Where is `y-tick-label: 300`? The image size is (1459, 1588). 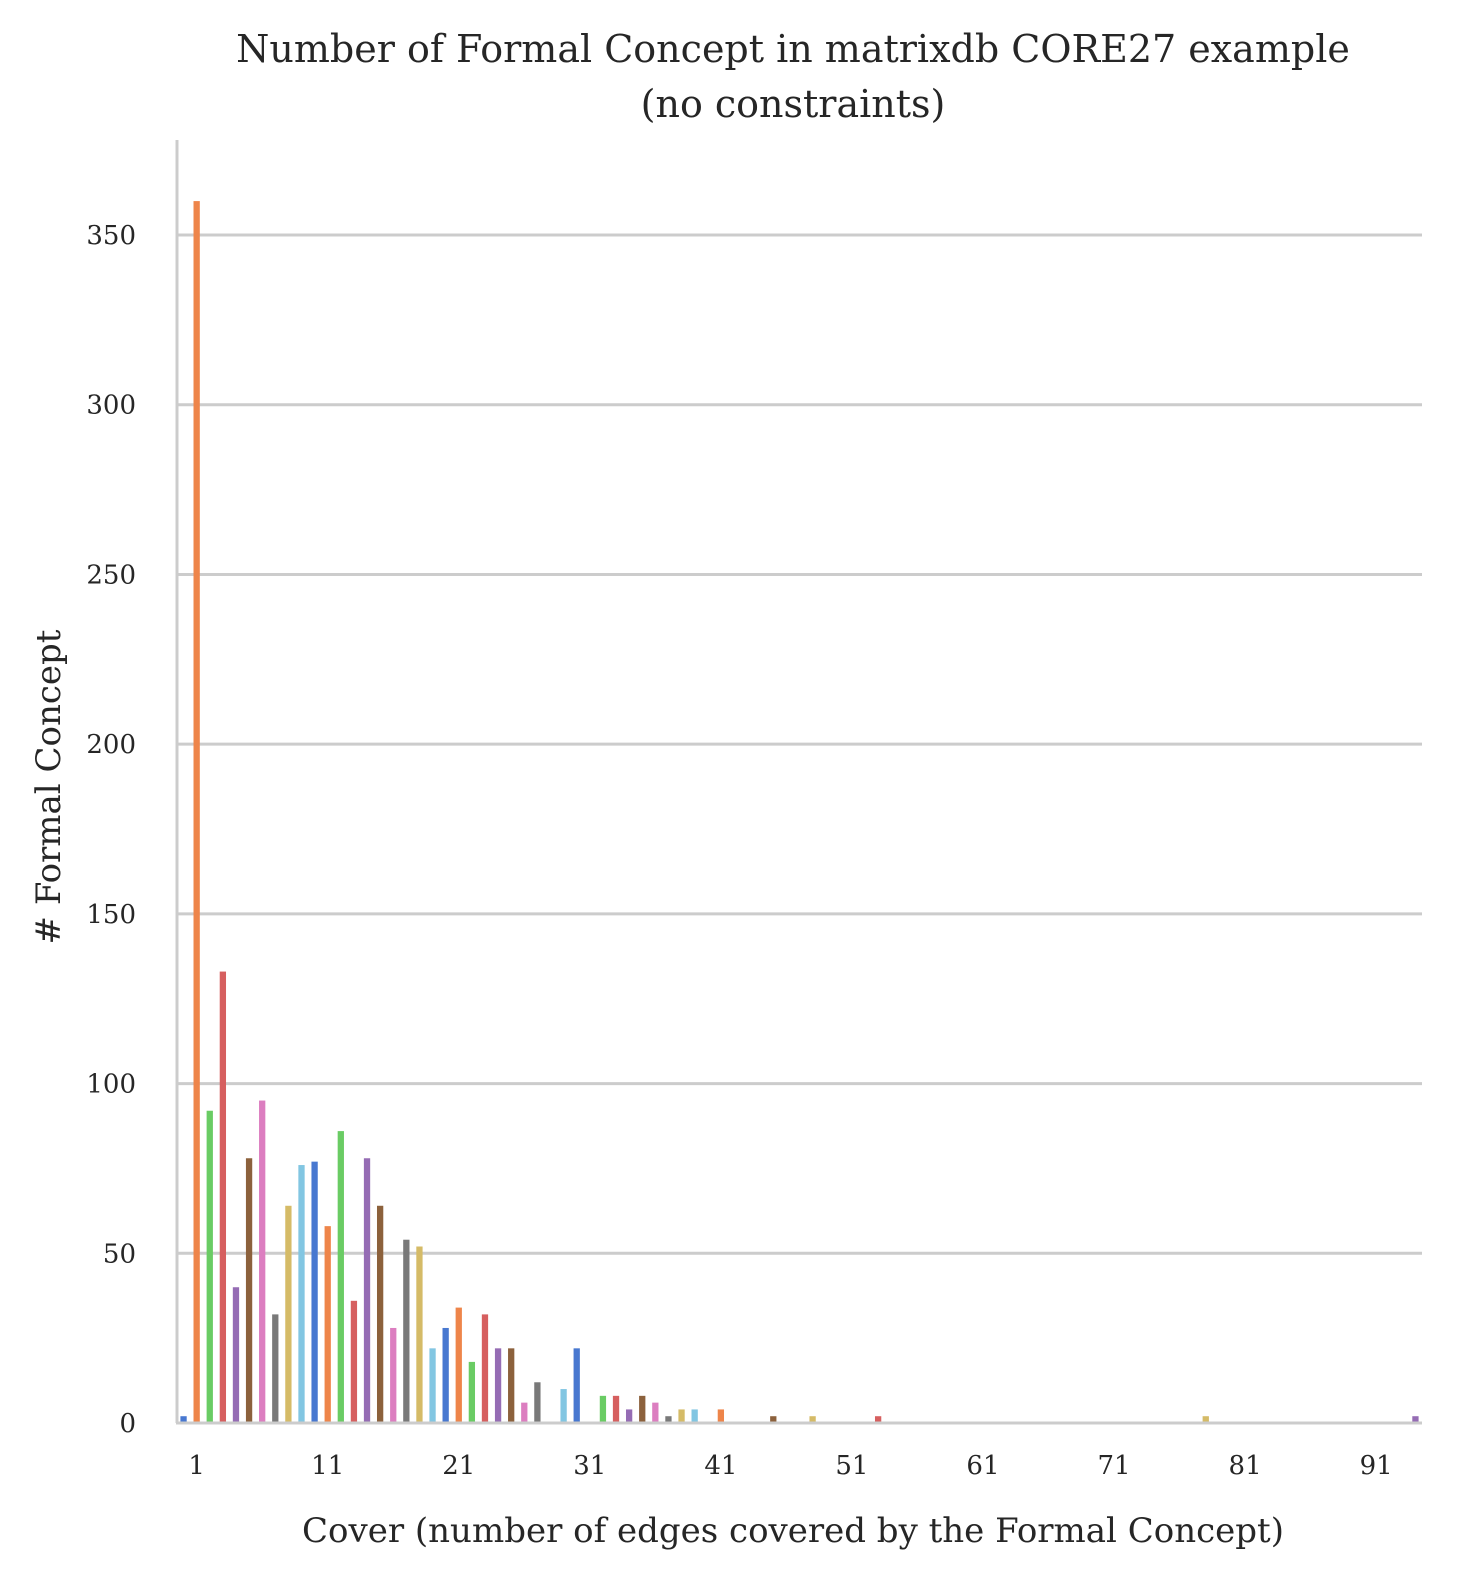
y-tick-label: 300 is located at coordinates (111, 406).